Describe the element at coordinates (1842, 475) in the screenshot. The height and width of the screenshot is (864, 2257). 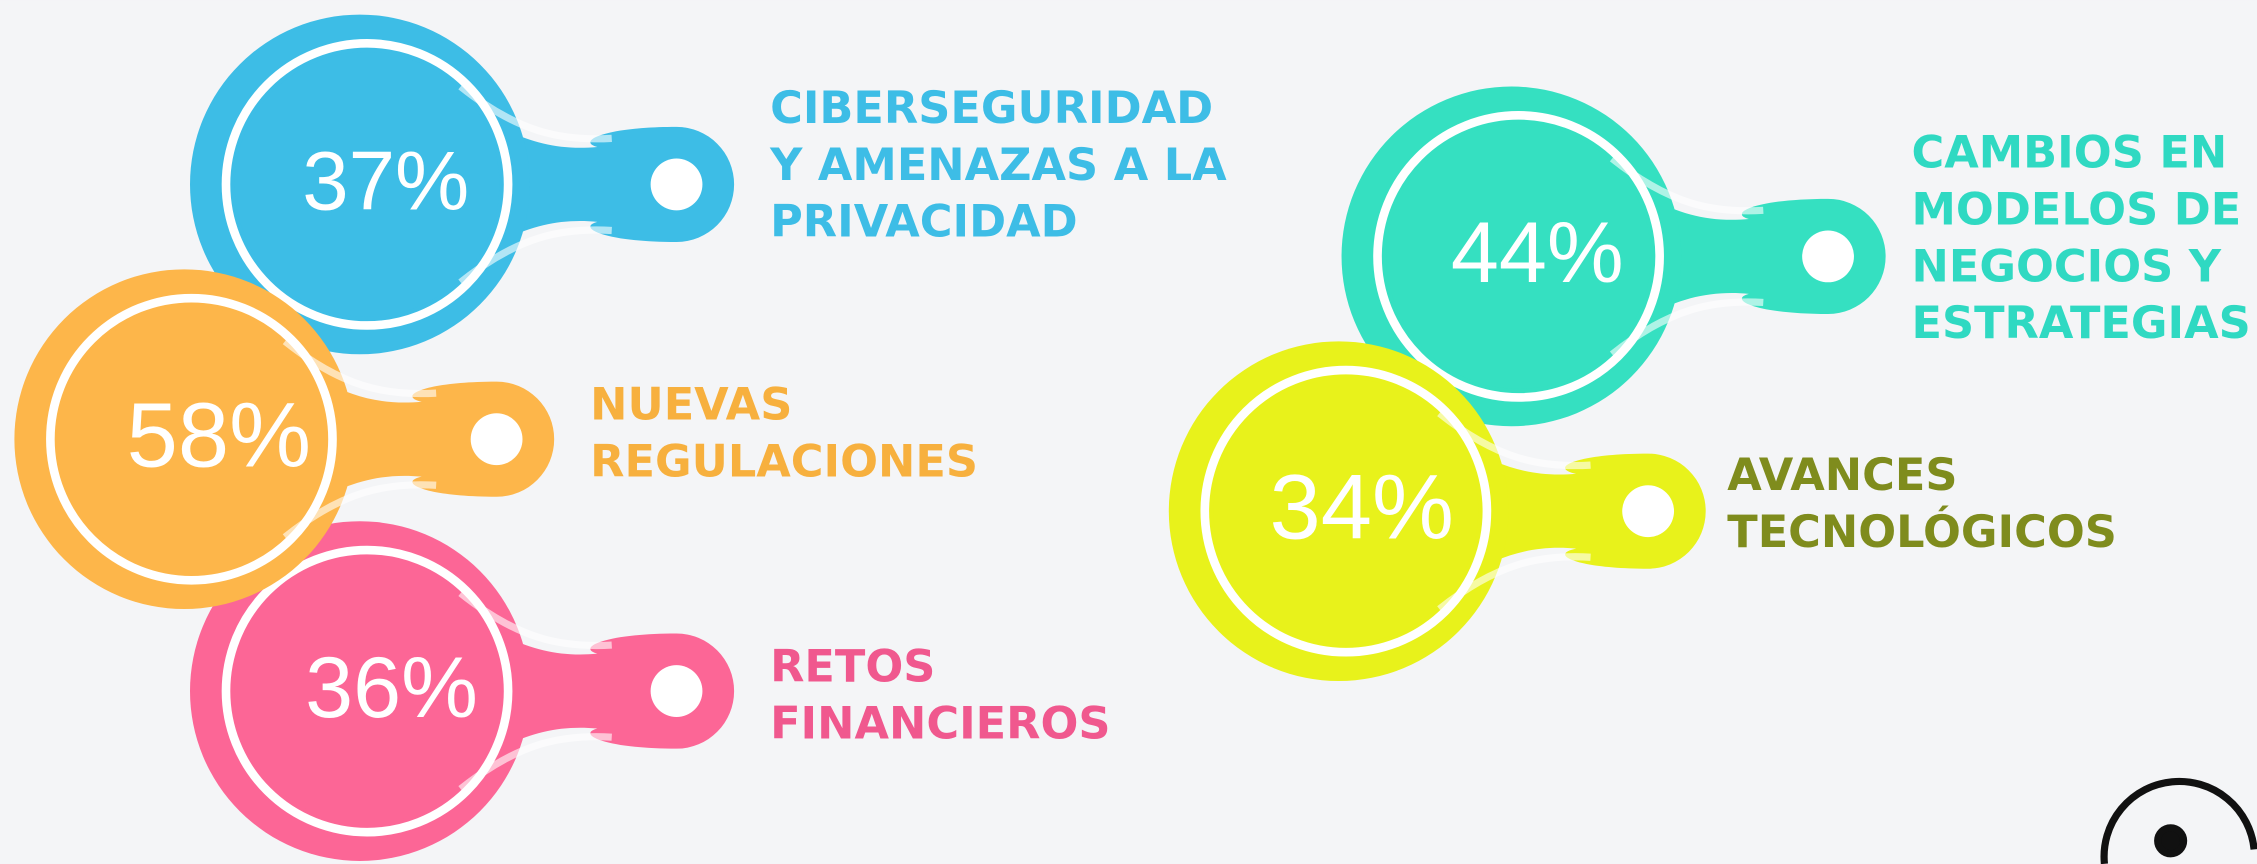
I see `label-line: AVANCES` at that location.